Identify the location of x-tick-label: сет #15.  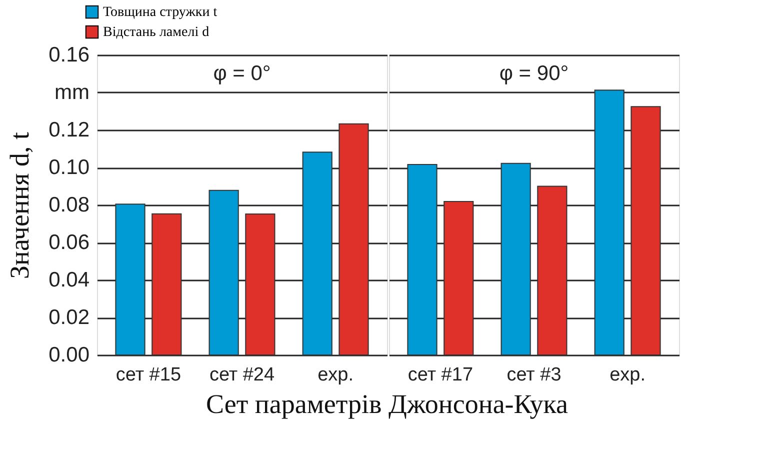
(149, 375).